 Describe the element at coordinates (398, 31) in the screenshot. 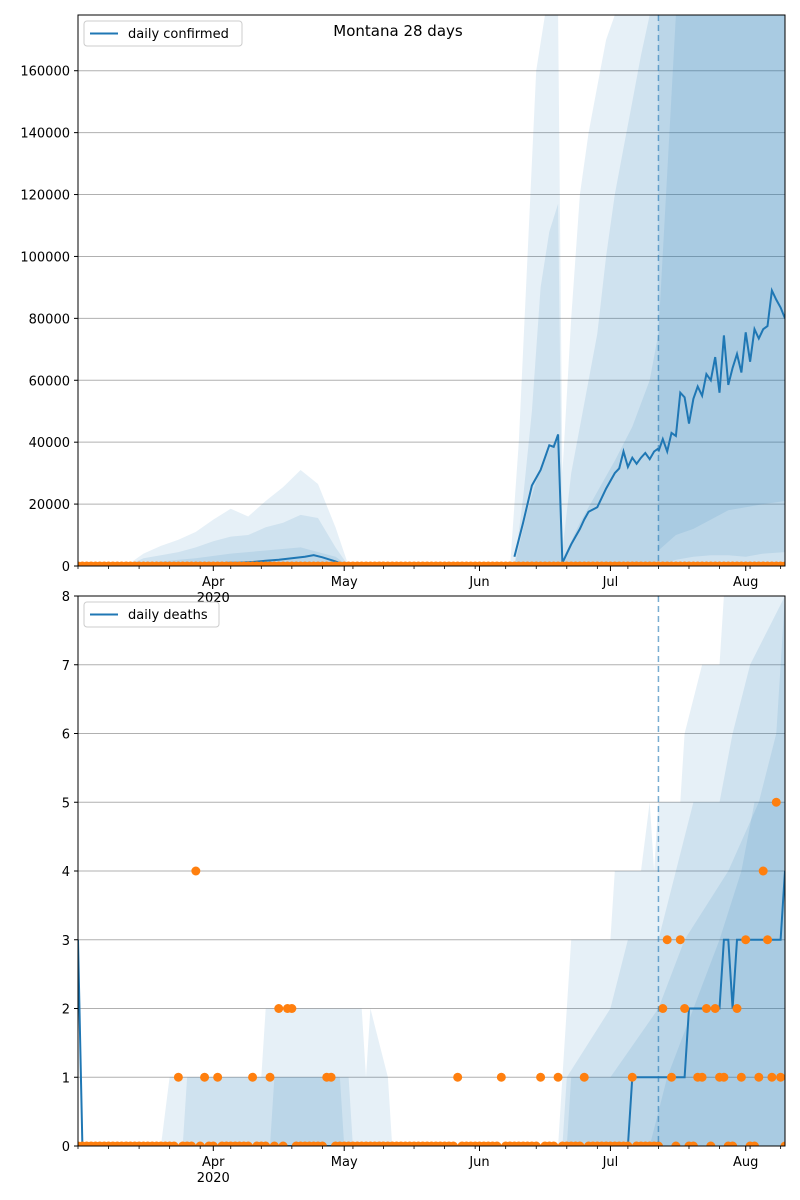

I see `chart-title: Montana 28 days` at that location.